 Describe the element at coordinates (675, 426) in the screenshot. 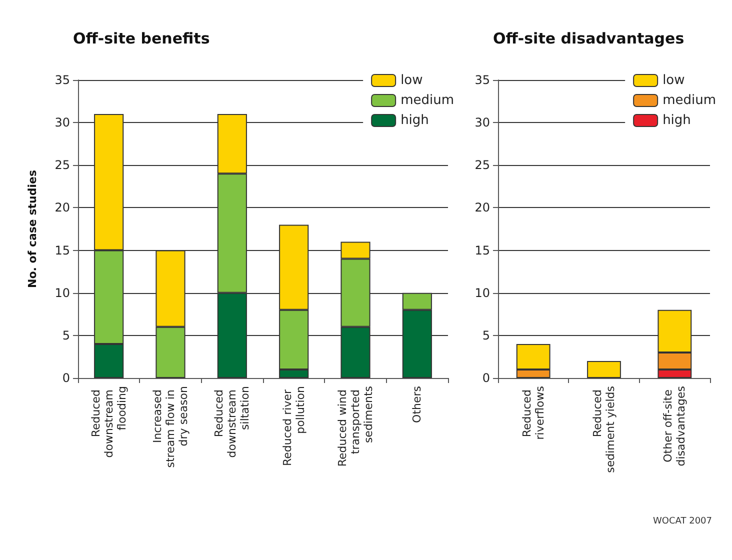

I see `x-tick-label: Other off-site disadvantages` at that location.